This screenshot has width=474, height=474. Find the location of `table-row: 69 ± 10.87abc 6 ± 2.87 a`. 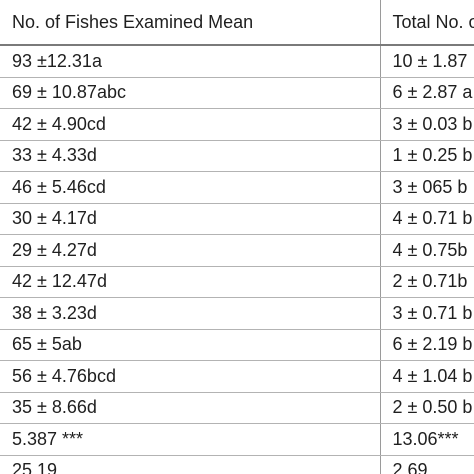

table-row: 69 ± 10.87abc 6 ± 2.87 a is located at coordinates (237, 93).